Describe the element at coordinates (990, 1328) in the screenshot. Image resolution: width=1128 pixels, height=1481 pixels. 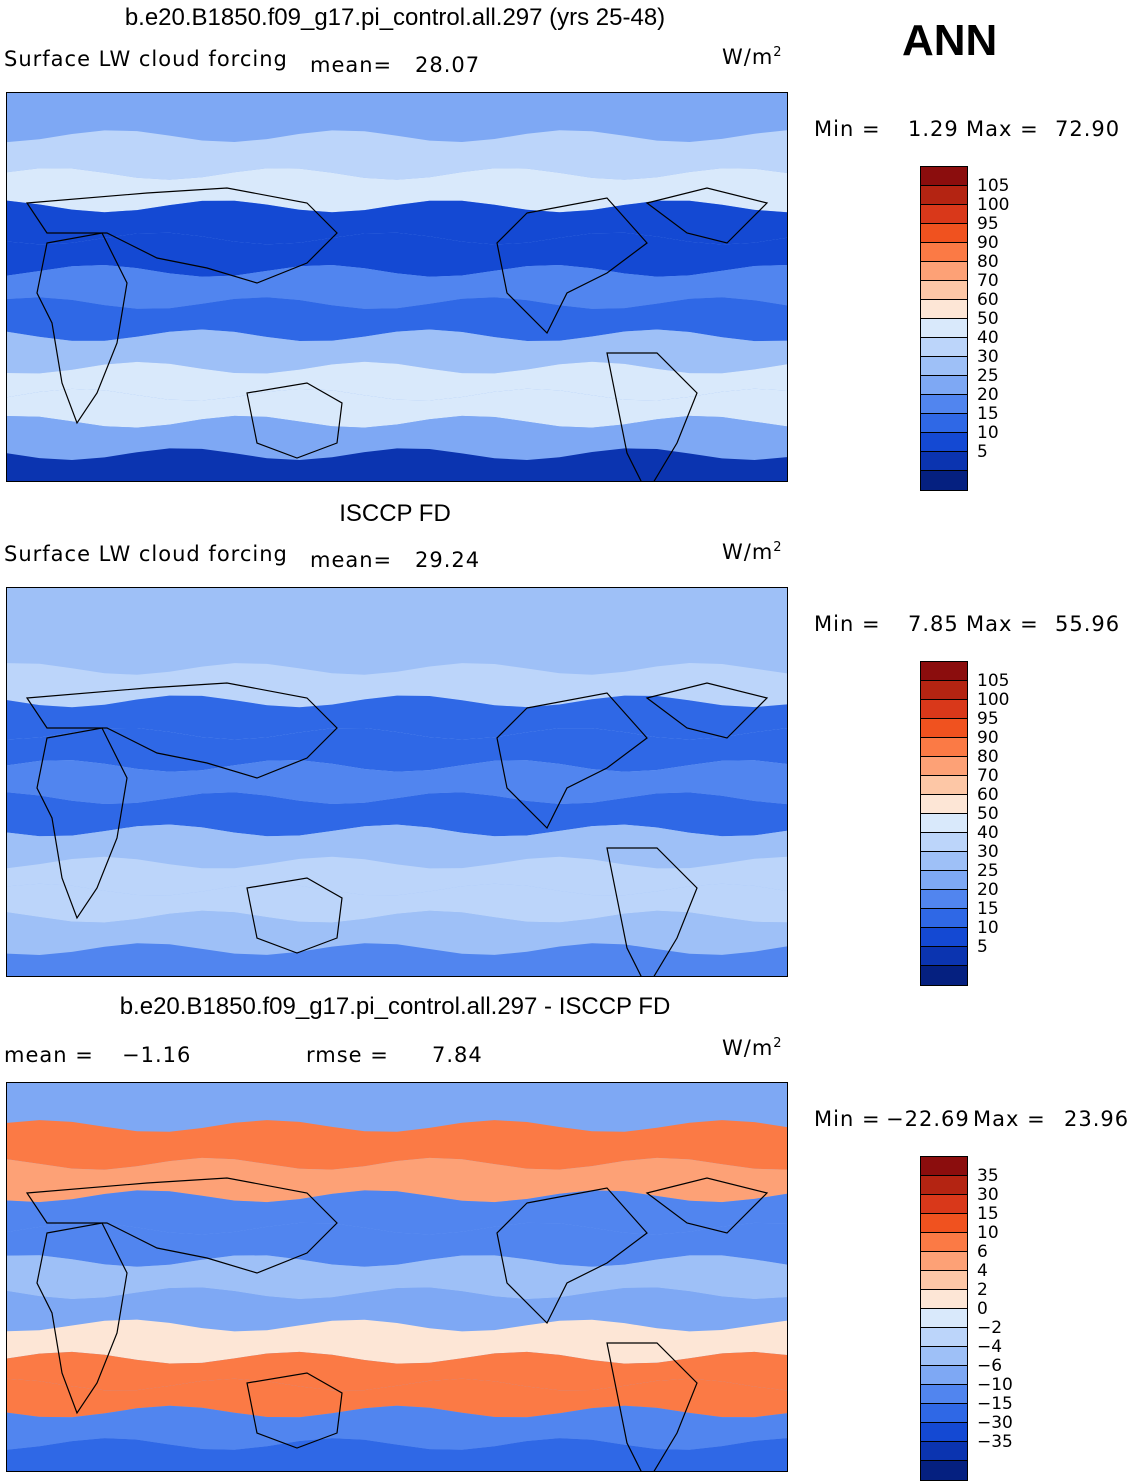
I see `colorbar-tick-label: −2` at that location.